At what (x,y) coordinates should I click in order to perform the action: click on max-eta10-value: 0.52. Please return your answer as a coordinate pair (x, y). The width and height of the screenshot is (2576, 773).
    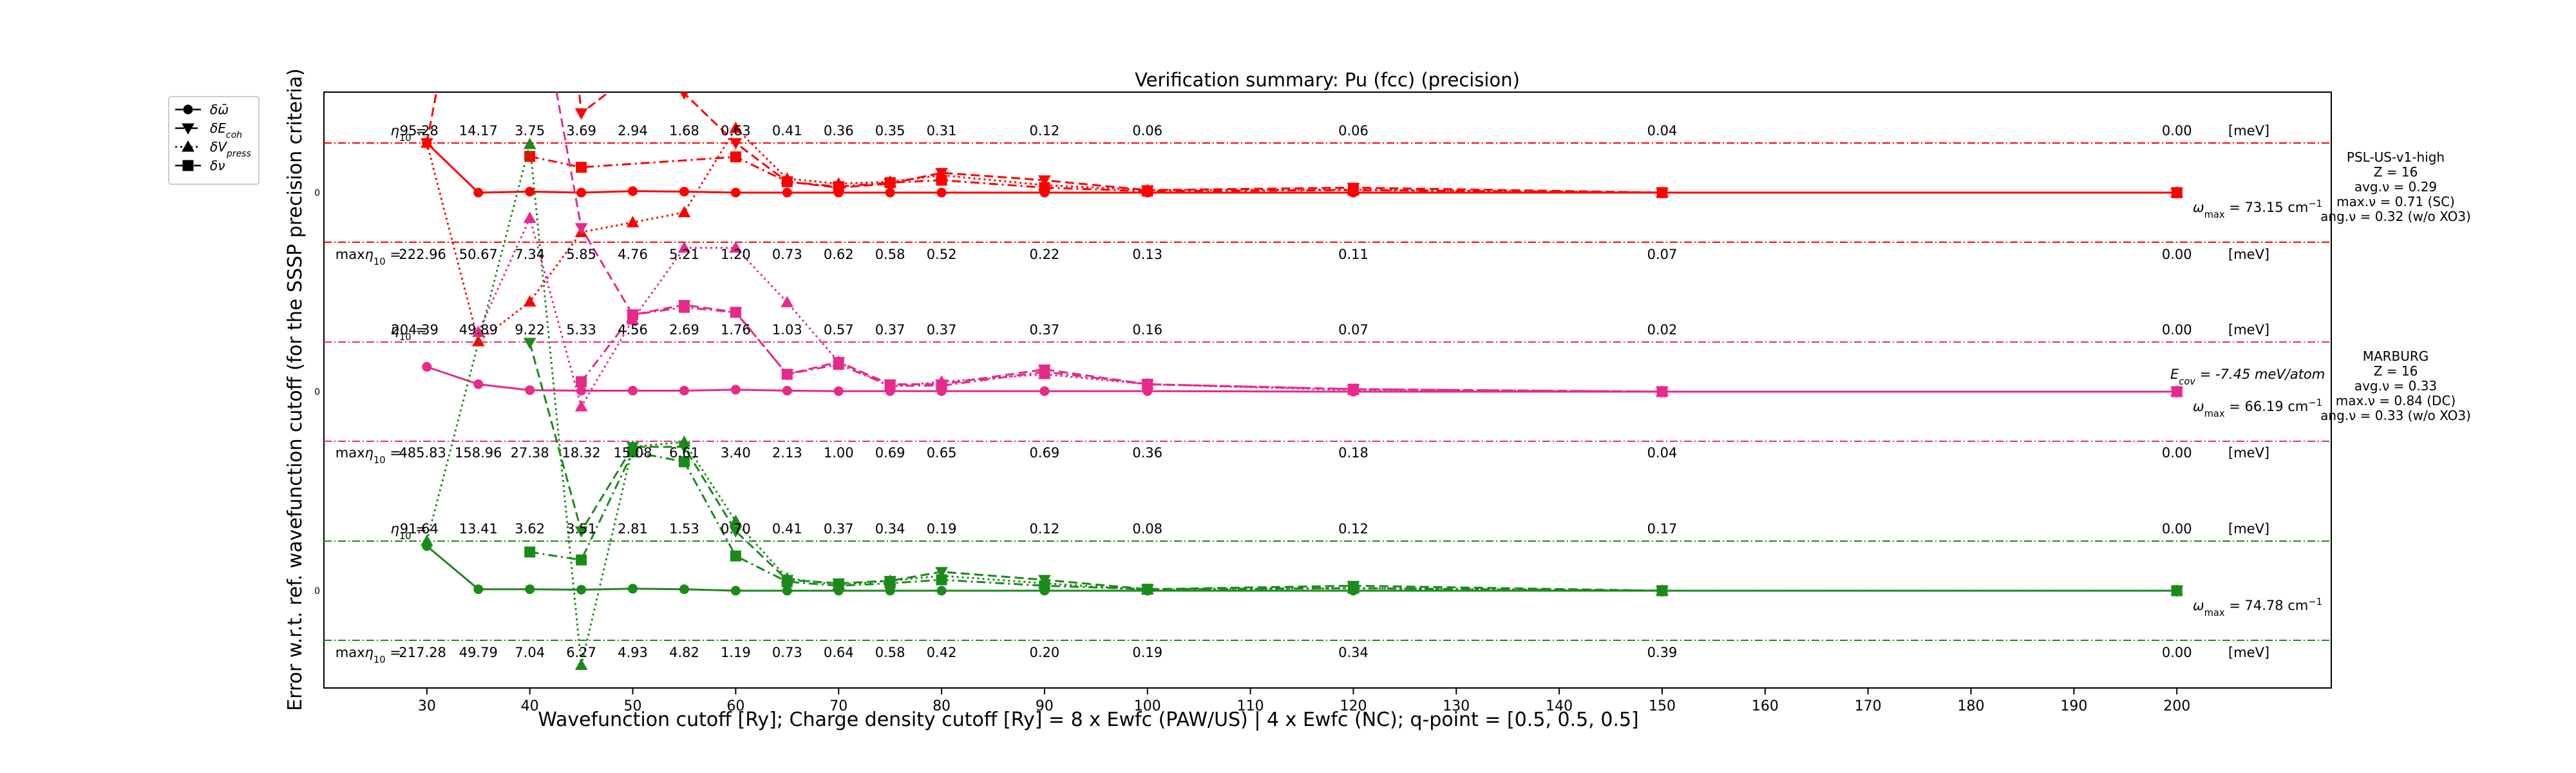
    Looking at the image, I should click on (942, 254).